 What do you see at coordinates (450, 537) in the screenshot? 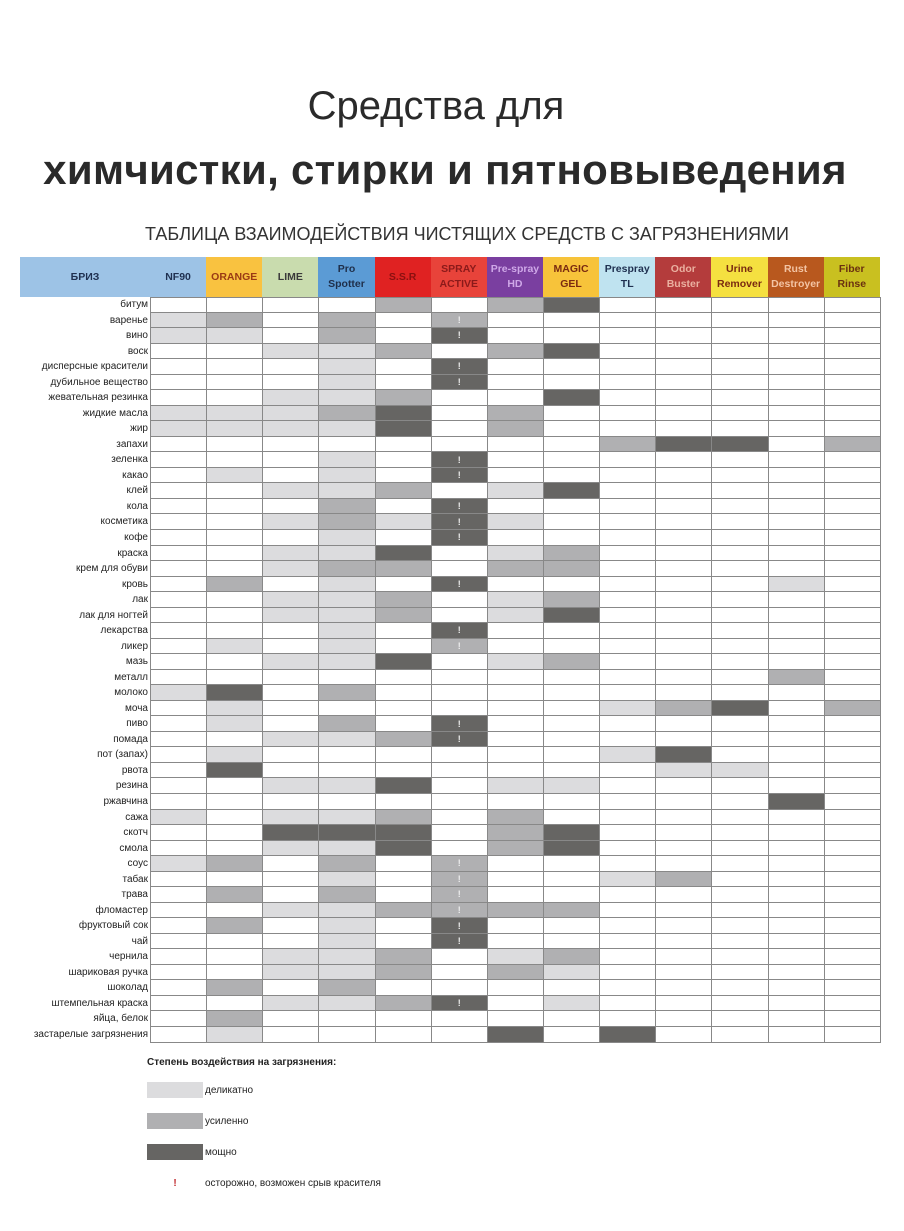
I see `table-row: кофе!` at bounding box center [450, 537].